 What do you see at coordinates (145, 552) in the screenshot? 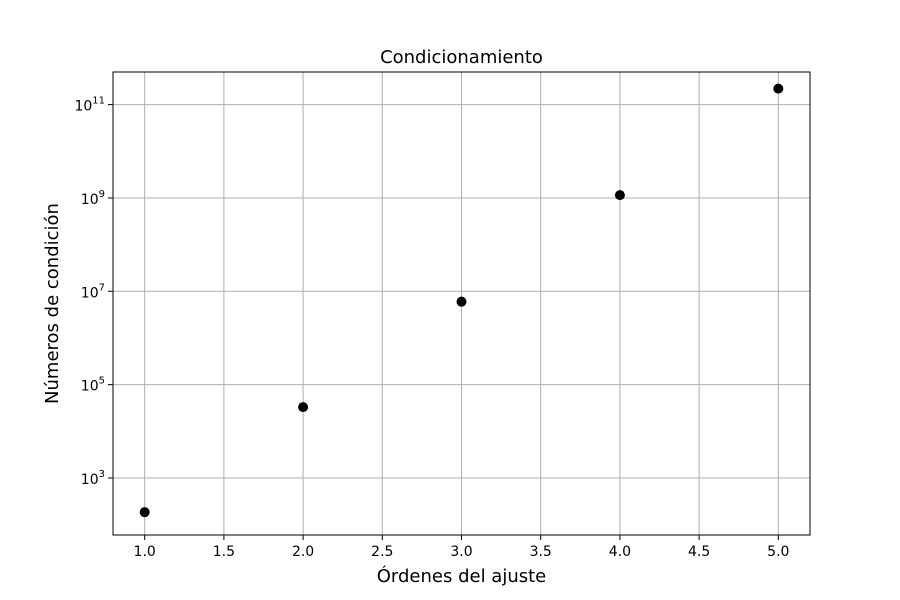
I see `x-tick-label: 1.0` at bounding box center [145, 552].